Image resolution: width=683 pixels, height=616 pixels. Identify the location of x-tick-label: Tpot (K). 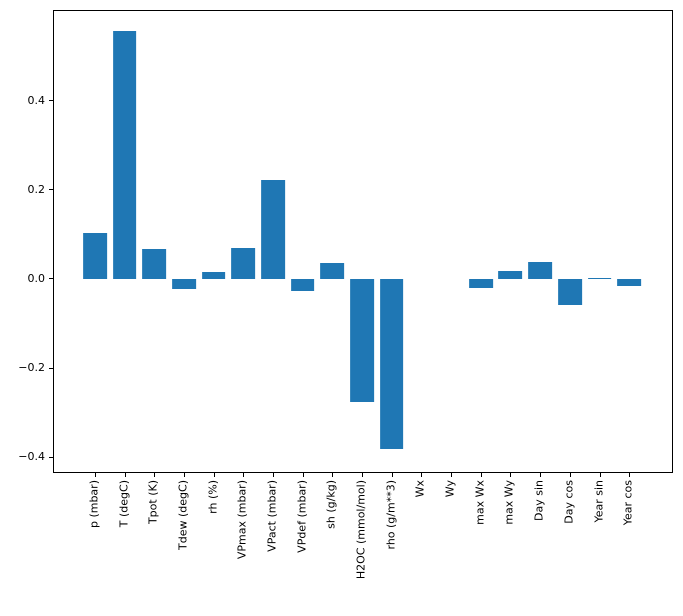
(153, 502).